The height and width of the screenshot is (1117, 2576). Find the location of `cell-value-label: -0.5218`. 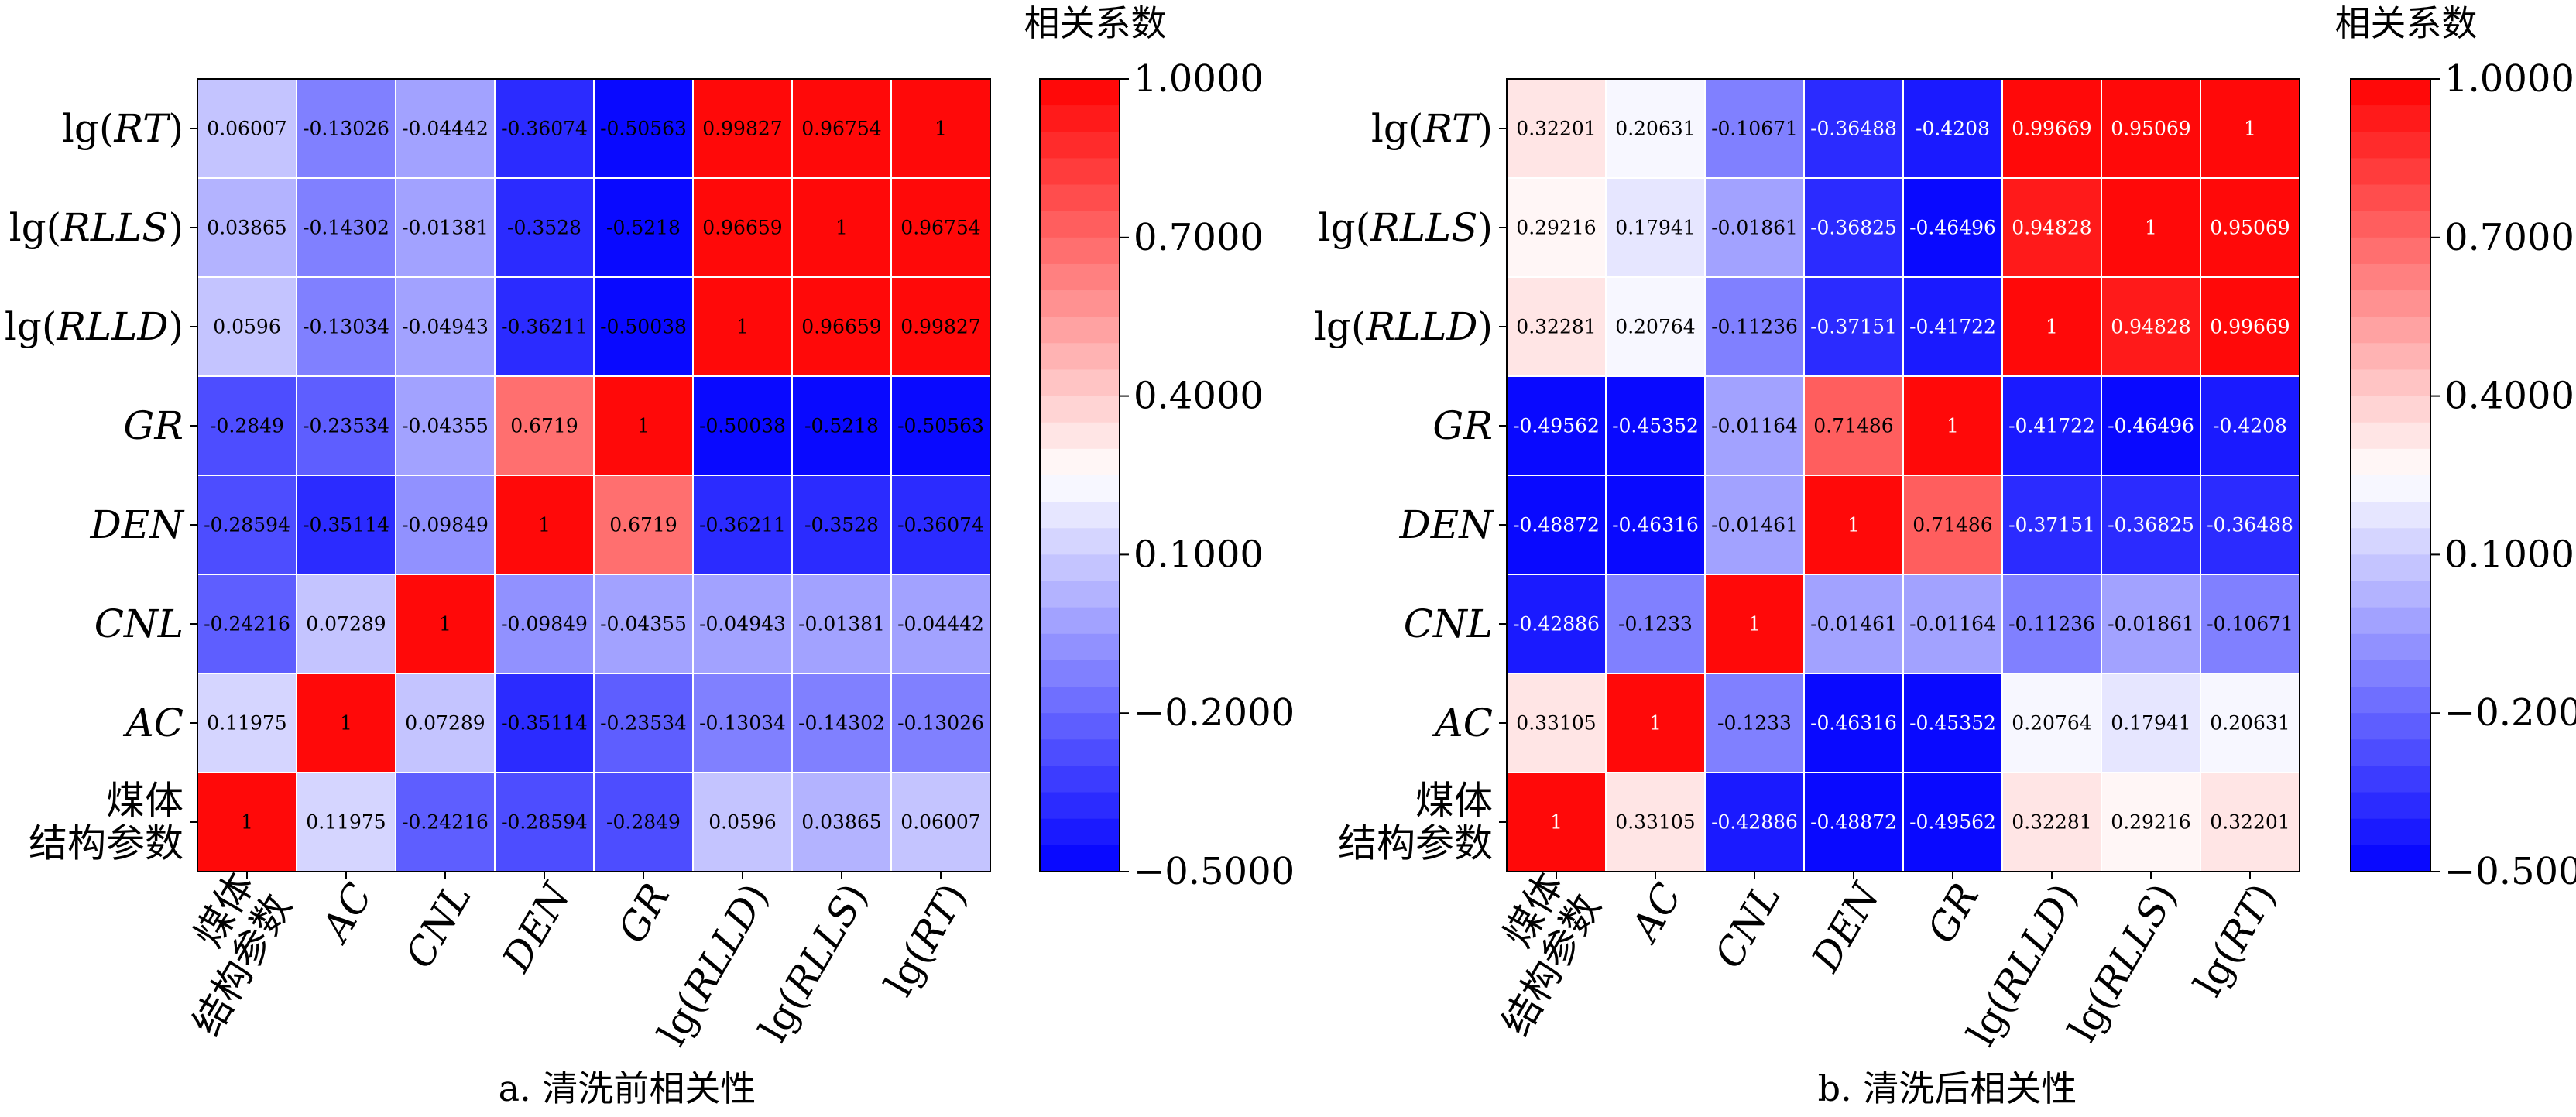

cell-value-label: -0.5218 is located at coordinates (643, 228).